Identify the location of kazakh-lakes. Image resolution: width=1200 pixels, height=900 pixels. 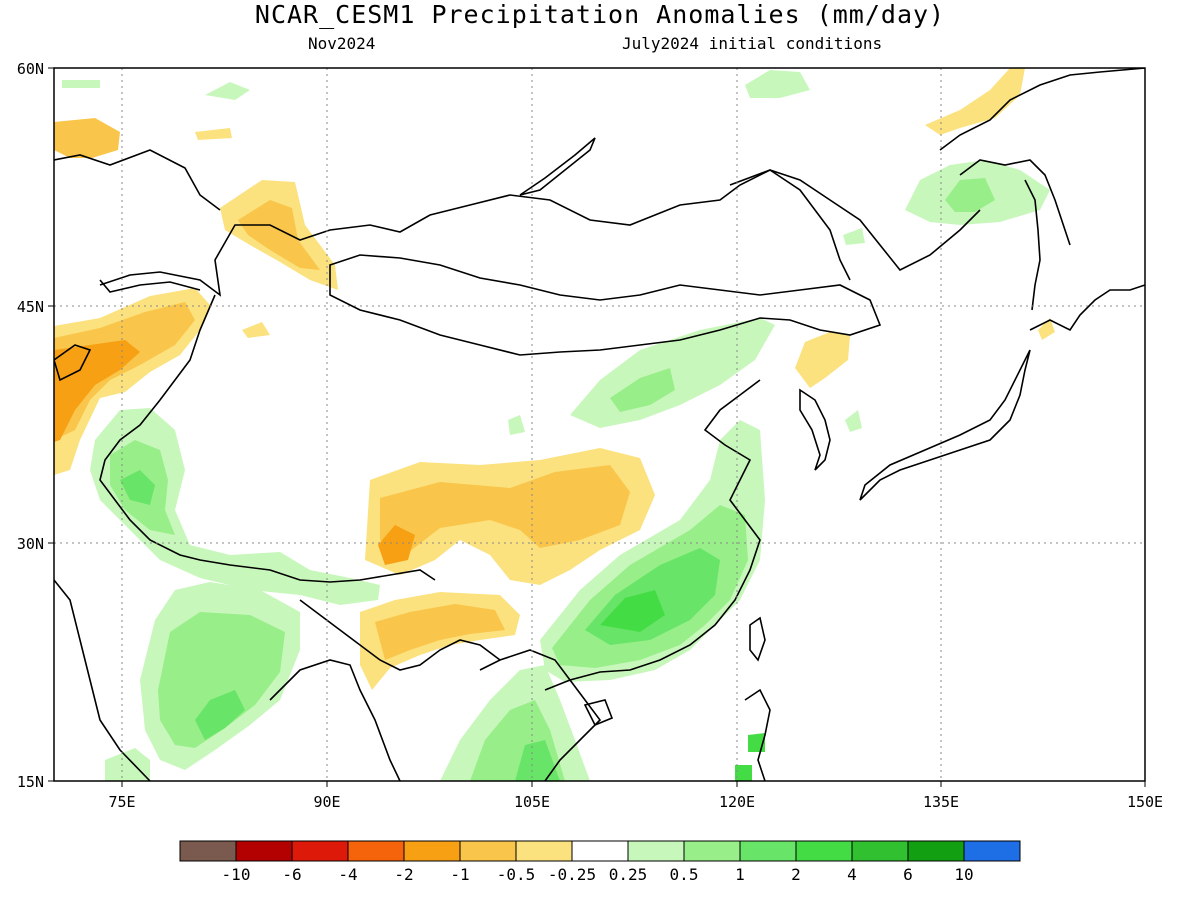
(73, 363).